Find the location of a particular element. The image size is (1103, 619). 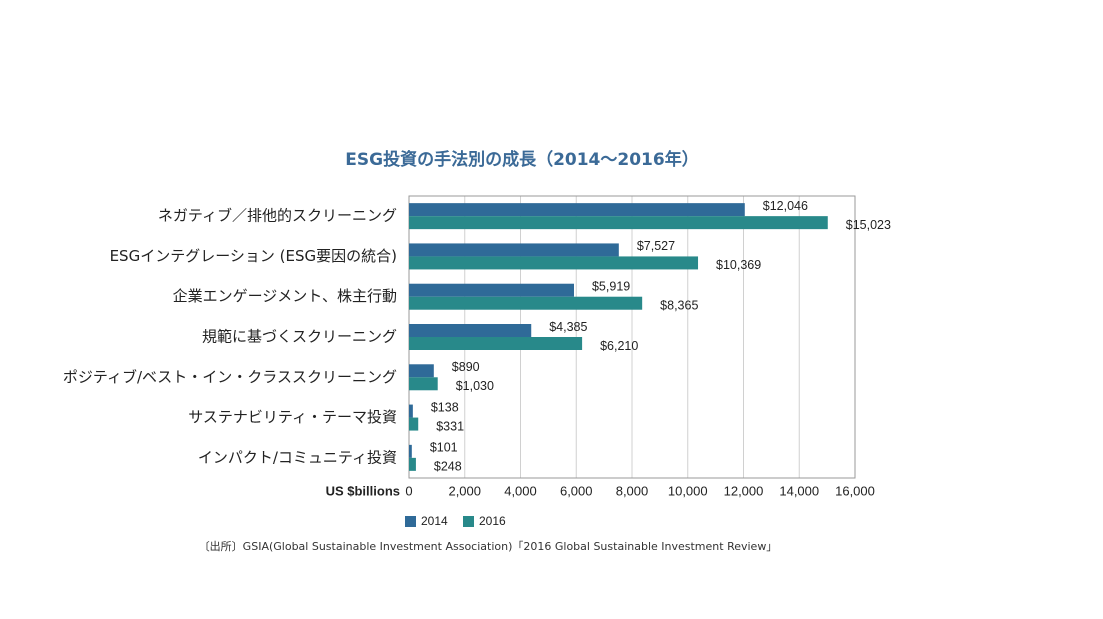

data-label: $12,046 is located at coordinates (785, 206).